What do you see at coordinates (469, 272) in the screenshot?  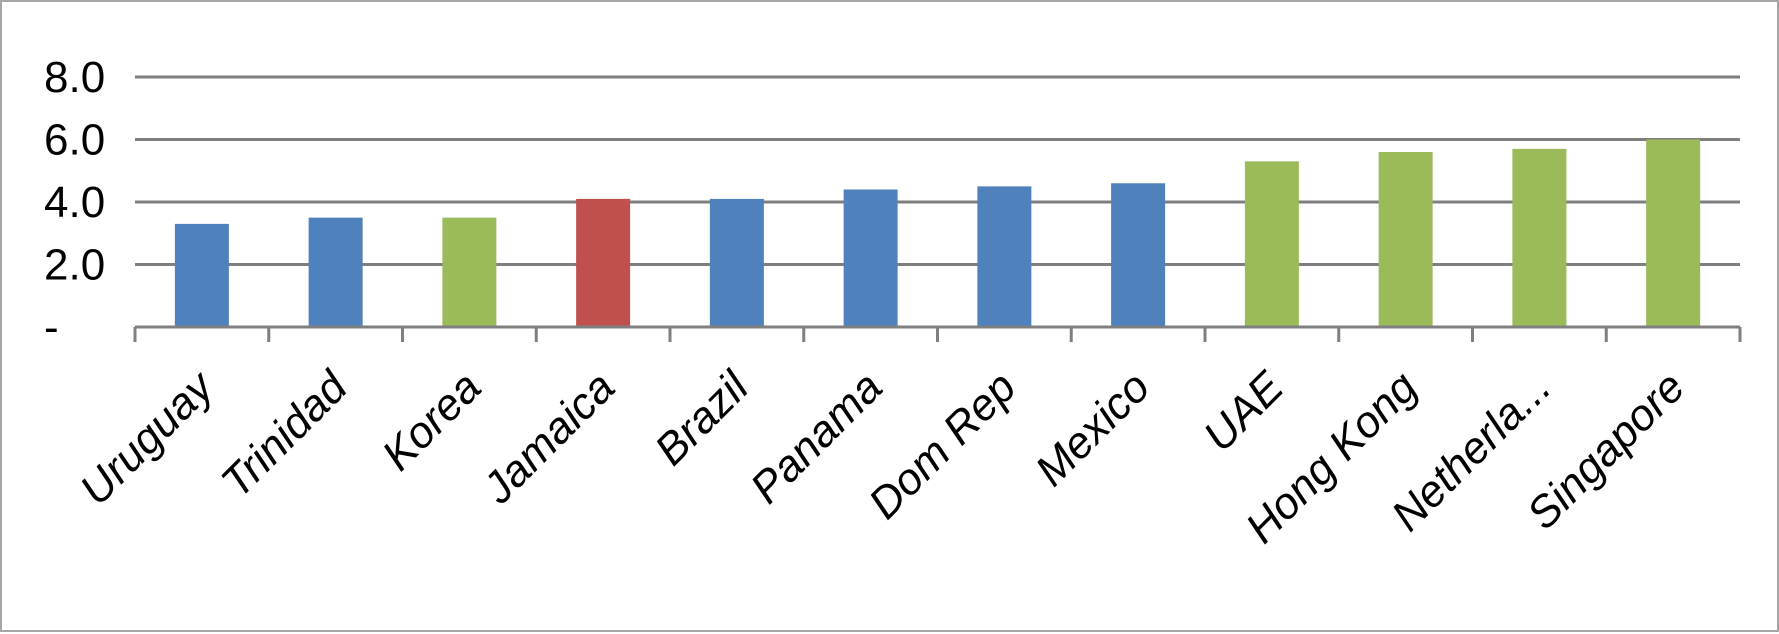 I see `bar-korea` at bounding box center [469, 272].